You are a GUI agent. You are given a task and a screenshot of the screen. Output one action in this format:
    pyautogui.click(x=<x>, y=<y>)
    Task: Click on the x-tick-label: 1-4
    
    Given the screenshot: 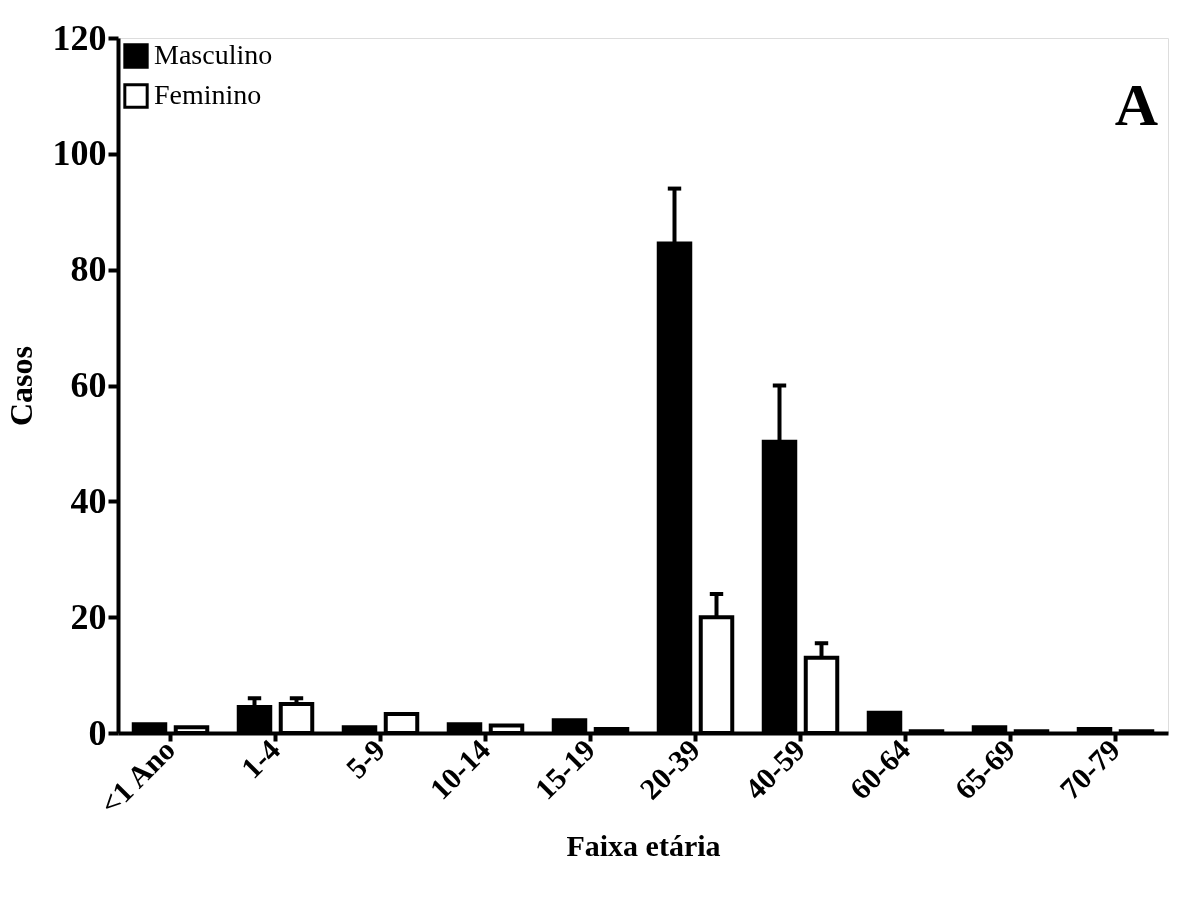 What is the action you would take?
    pyautogui.click(x=260, y=758)
    